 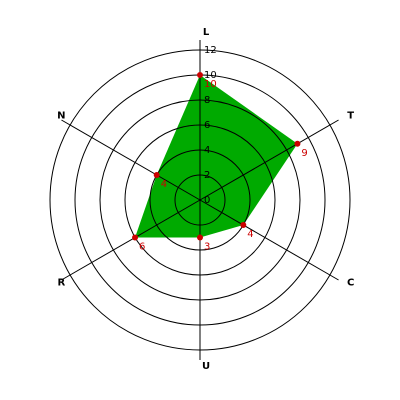 I want to click on value-label: 3, so click(x=207, y=247).